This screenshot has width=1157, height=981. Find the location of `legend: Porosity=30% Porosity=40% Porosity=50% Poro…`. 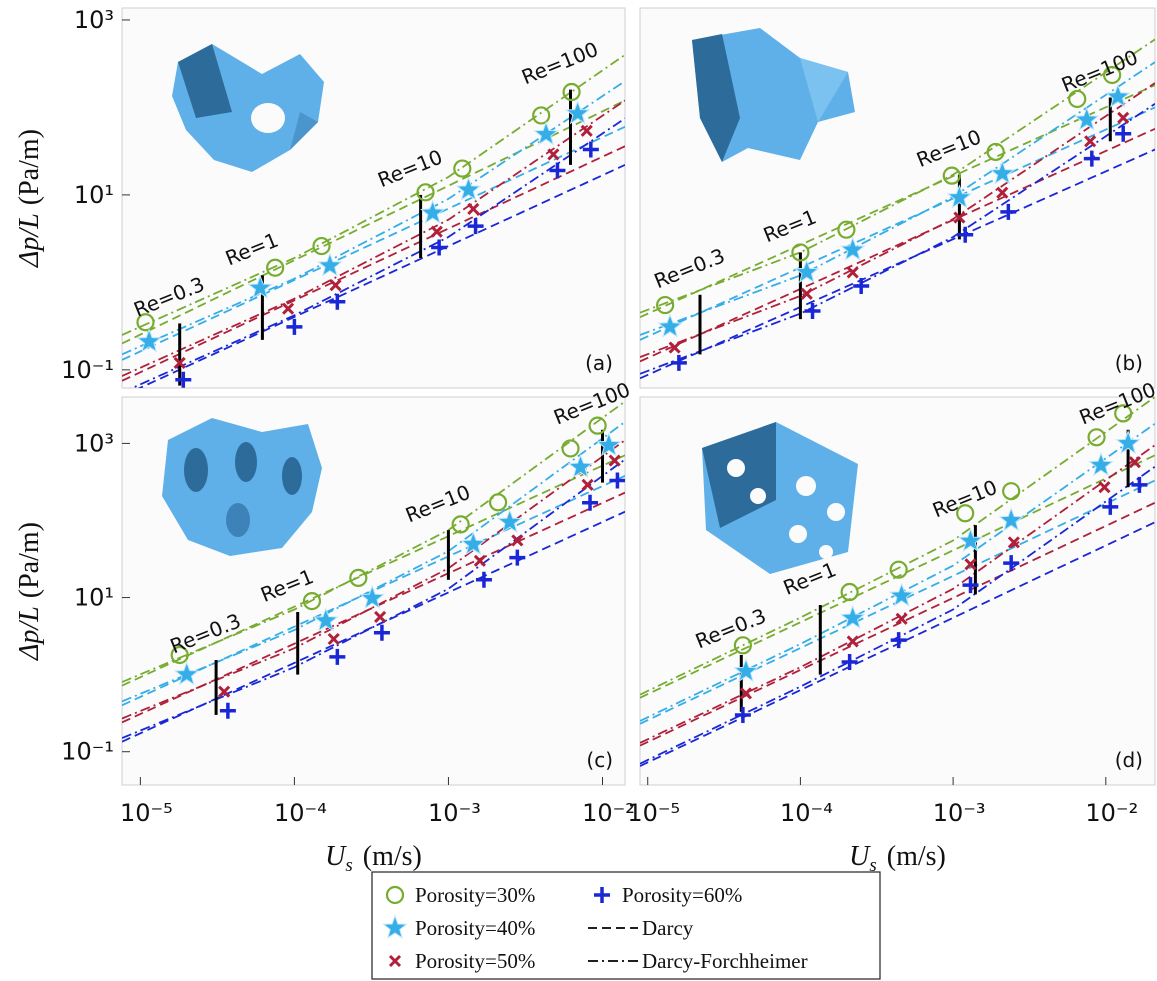

legend: Porosity=30% Porosity=40% Porosity=50% Poro… is located at coordinates (595, 928).